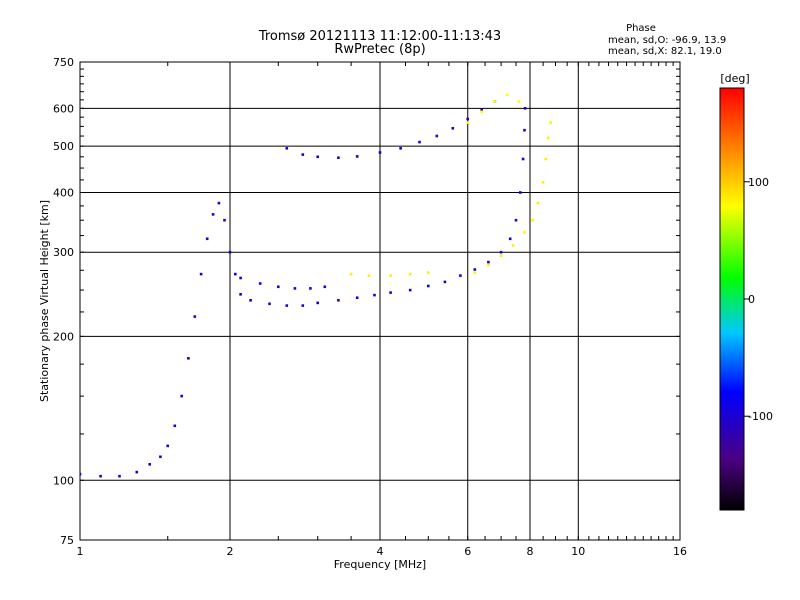 This screenshot has height=600, width=800. I want to click on phase-stat-x: mean, sd,X: 82.1, 19.0, so click(665, 51).